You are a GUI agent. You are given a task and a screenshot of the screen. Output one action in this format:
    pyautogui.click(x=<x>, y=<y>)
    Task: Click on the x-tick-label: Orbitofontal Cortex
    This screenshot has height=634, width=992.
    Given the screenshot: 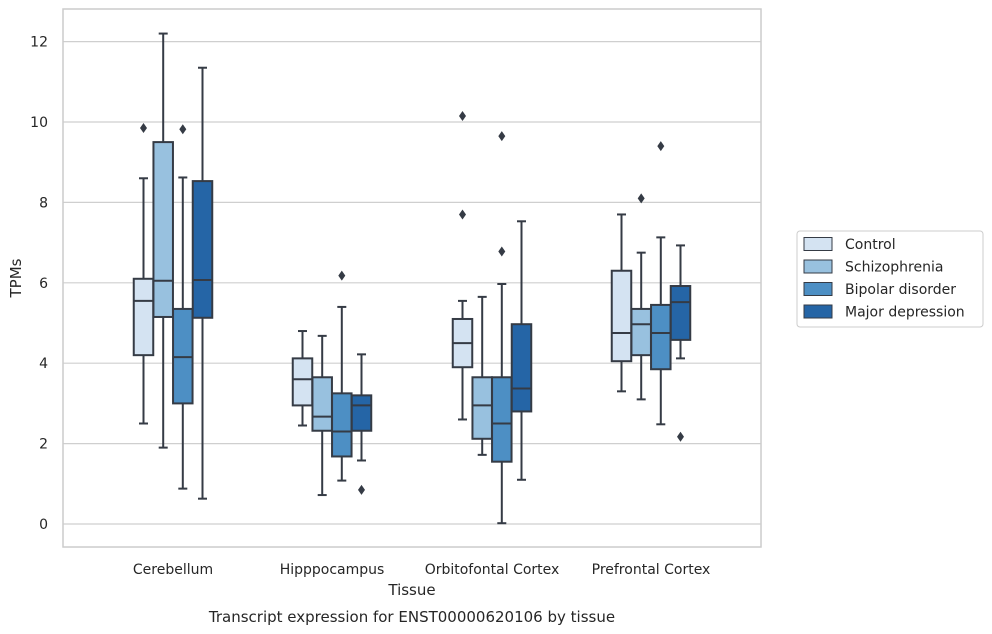 What is the action you would take?
    pyautogui.click(x=492, y=570)
    